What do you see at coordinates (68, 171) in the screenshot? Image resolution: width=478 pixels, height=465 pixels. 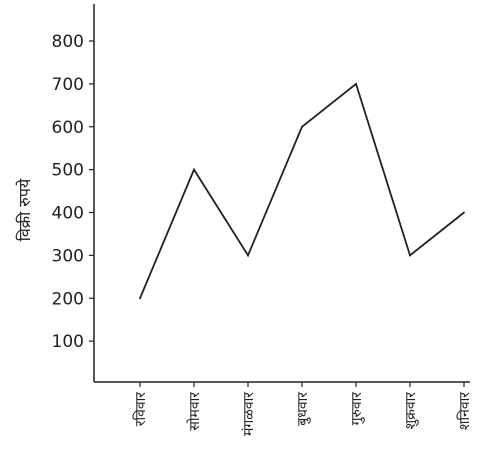 I see `y-tick-label: 500` at bounding box center [68, 171].